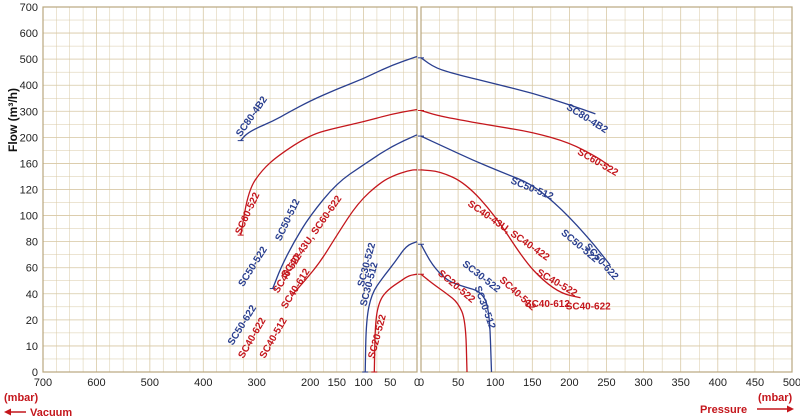 Image resolution: width=800 pixels, height=417 pixels. I want to click on vacuum-tick-label: 300, so click(257, 383).